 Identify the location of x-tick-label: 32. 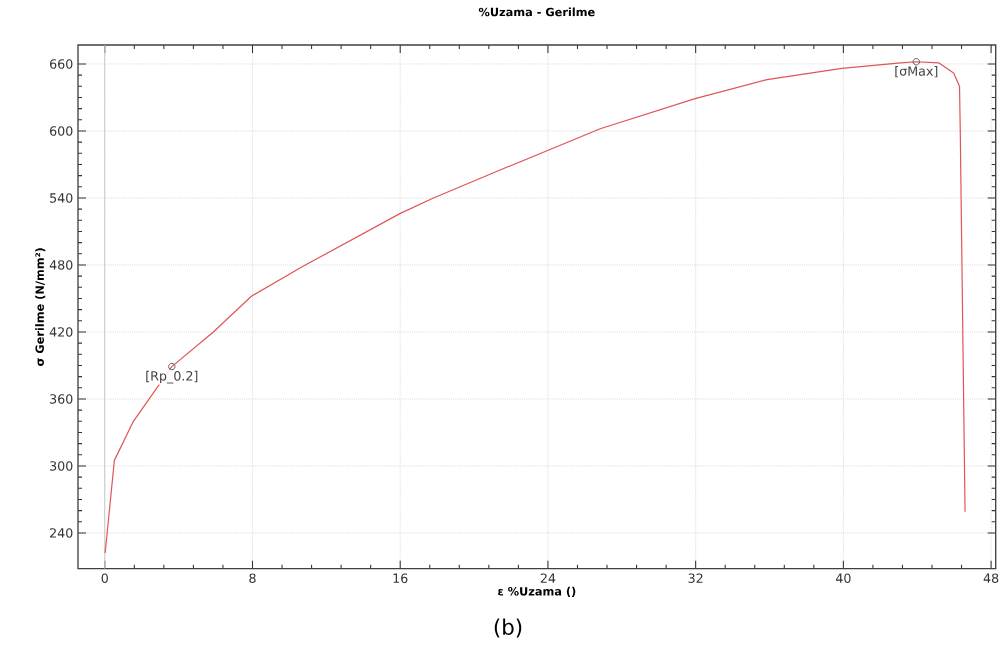
(695, 578).